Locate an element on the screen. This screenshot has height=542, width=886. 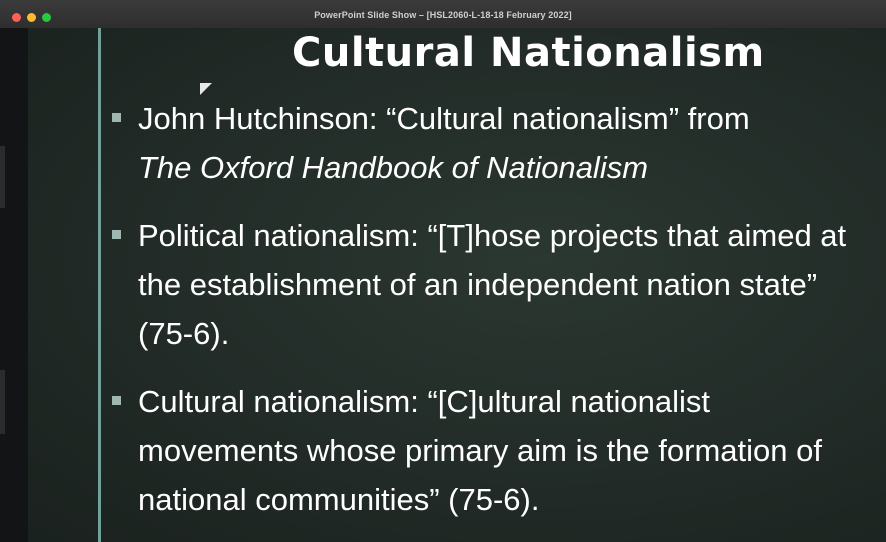
slide-accent-line is located at coordinates (99, 285).